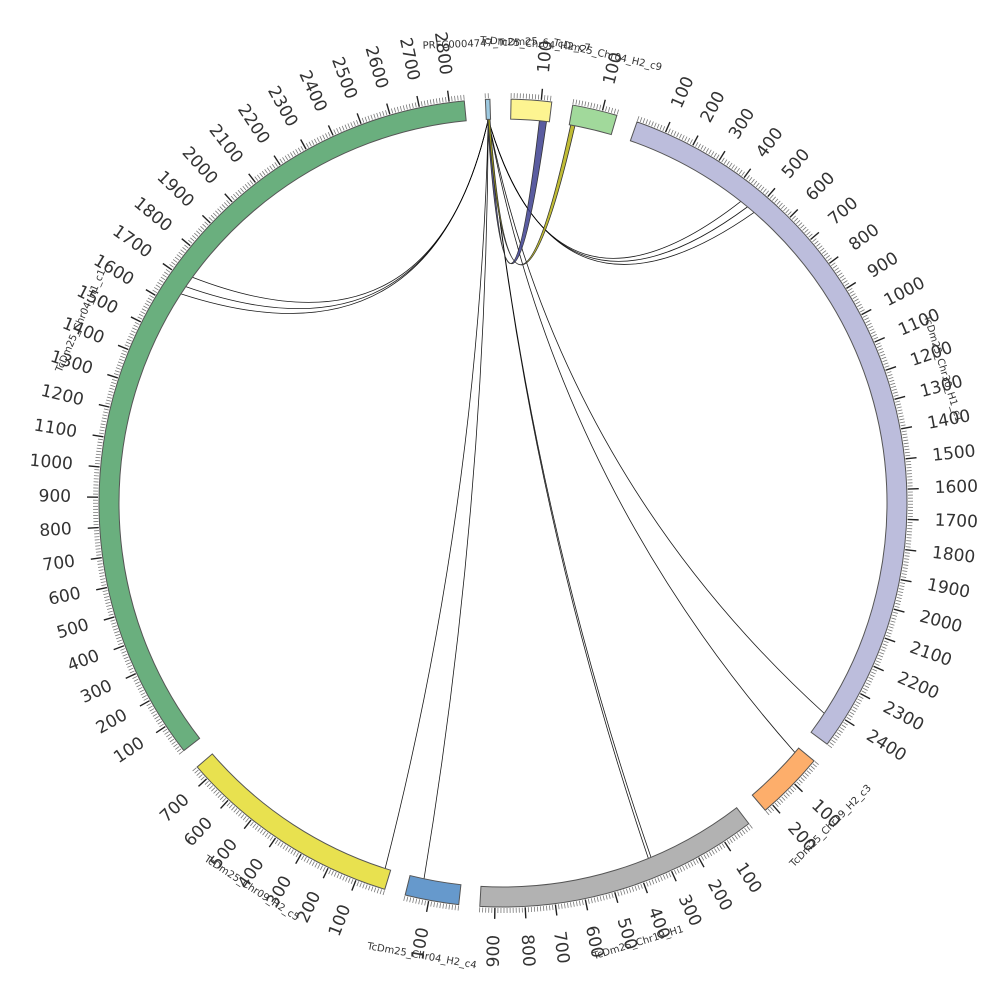 This screenshot has height=1005, width=1000. Describe the element at coordinates (486, 95) in the screenshot. I see `ticks-prfc0004747-tcdm25-c` at that location.